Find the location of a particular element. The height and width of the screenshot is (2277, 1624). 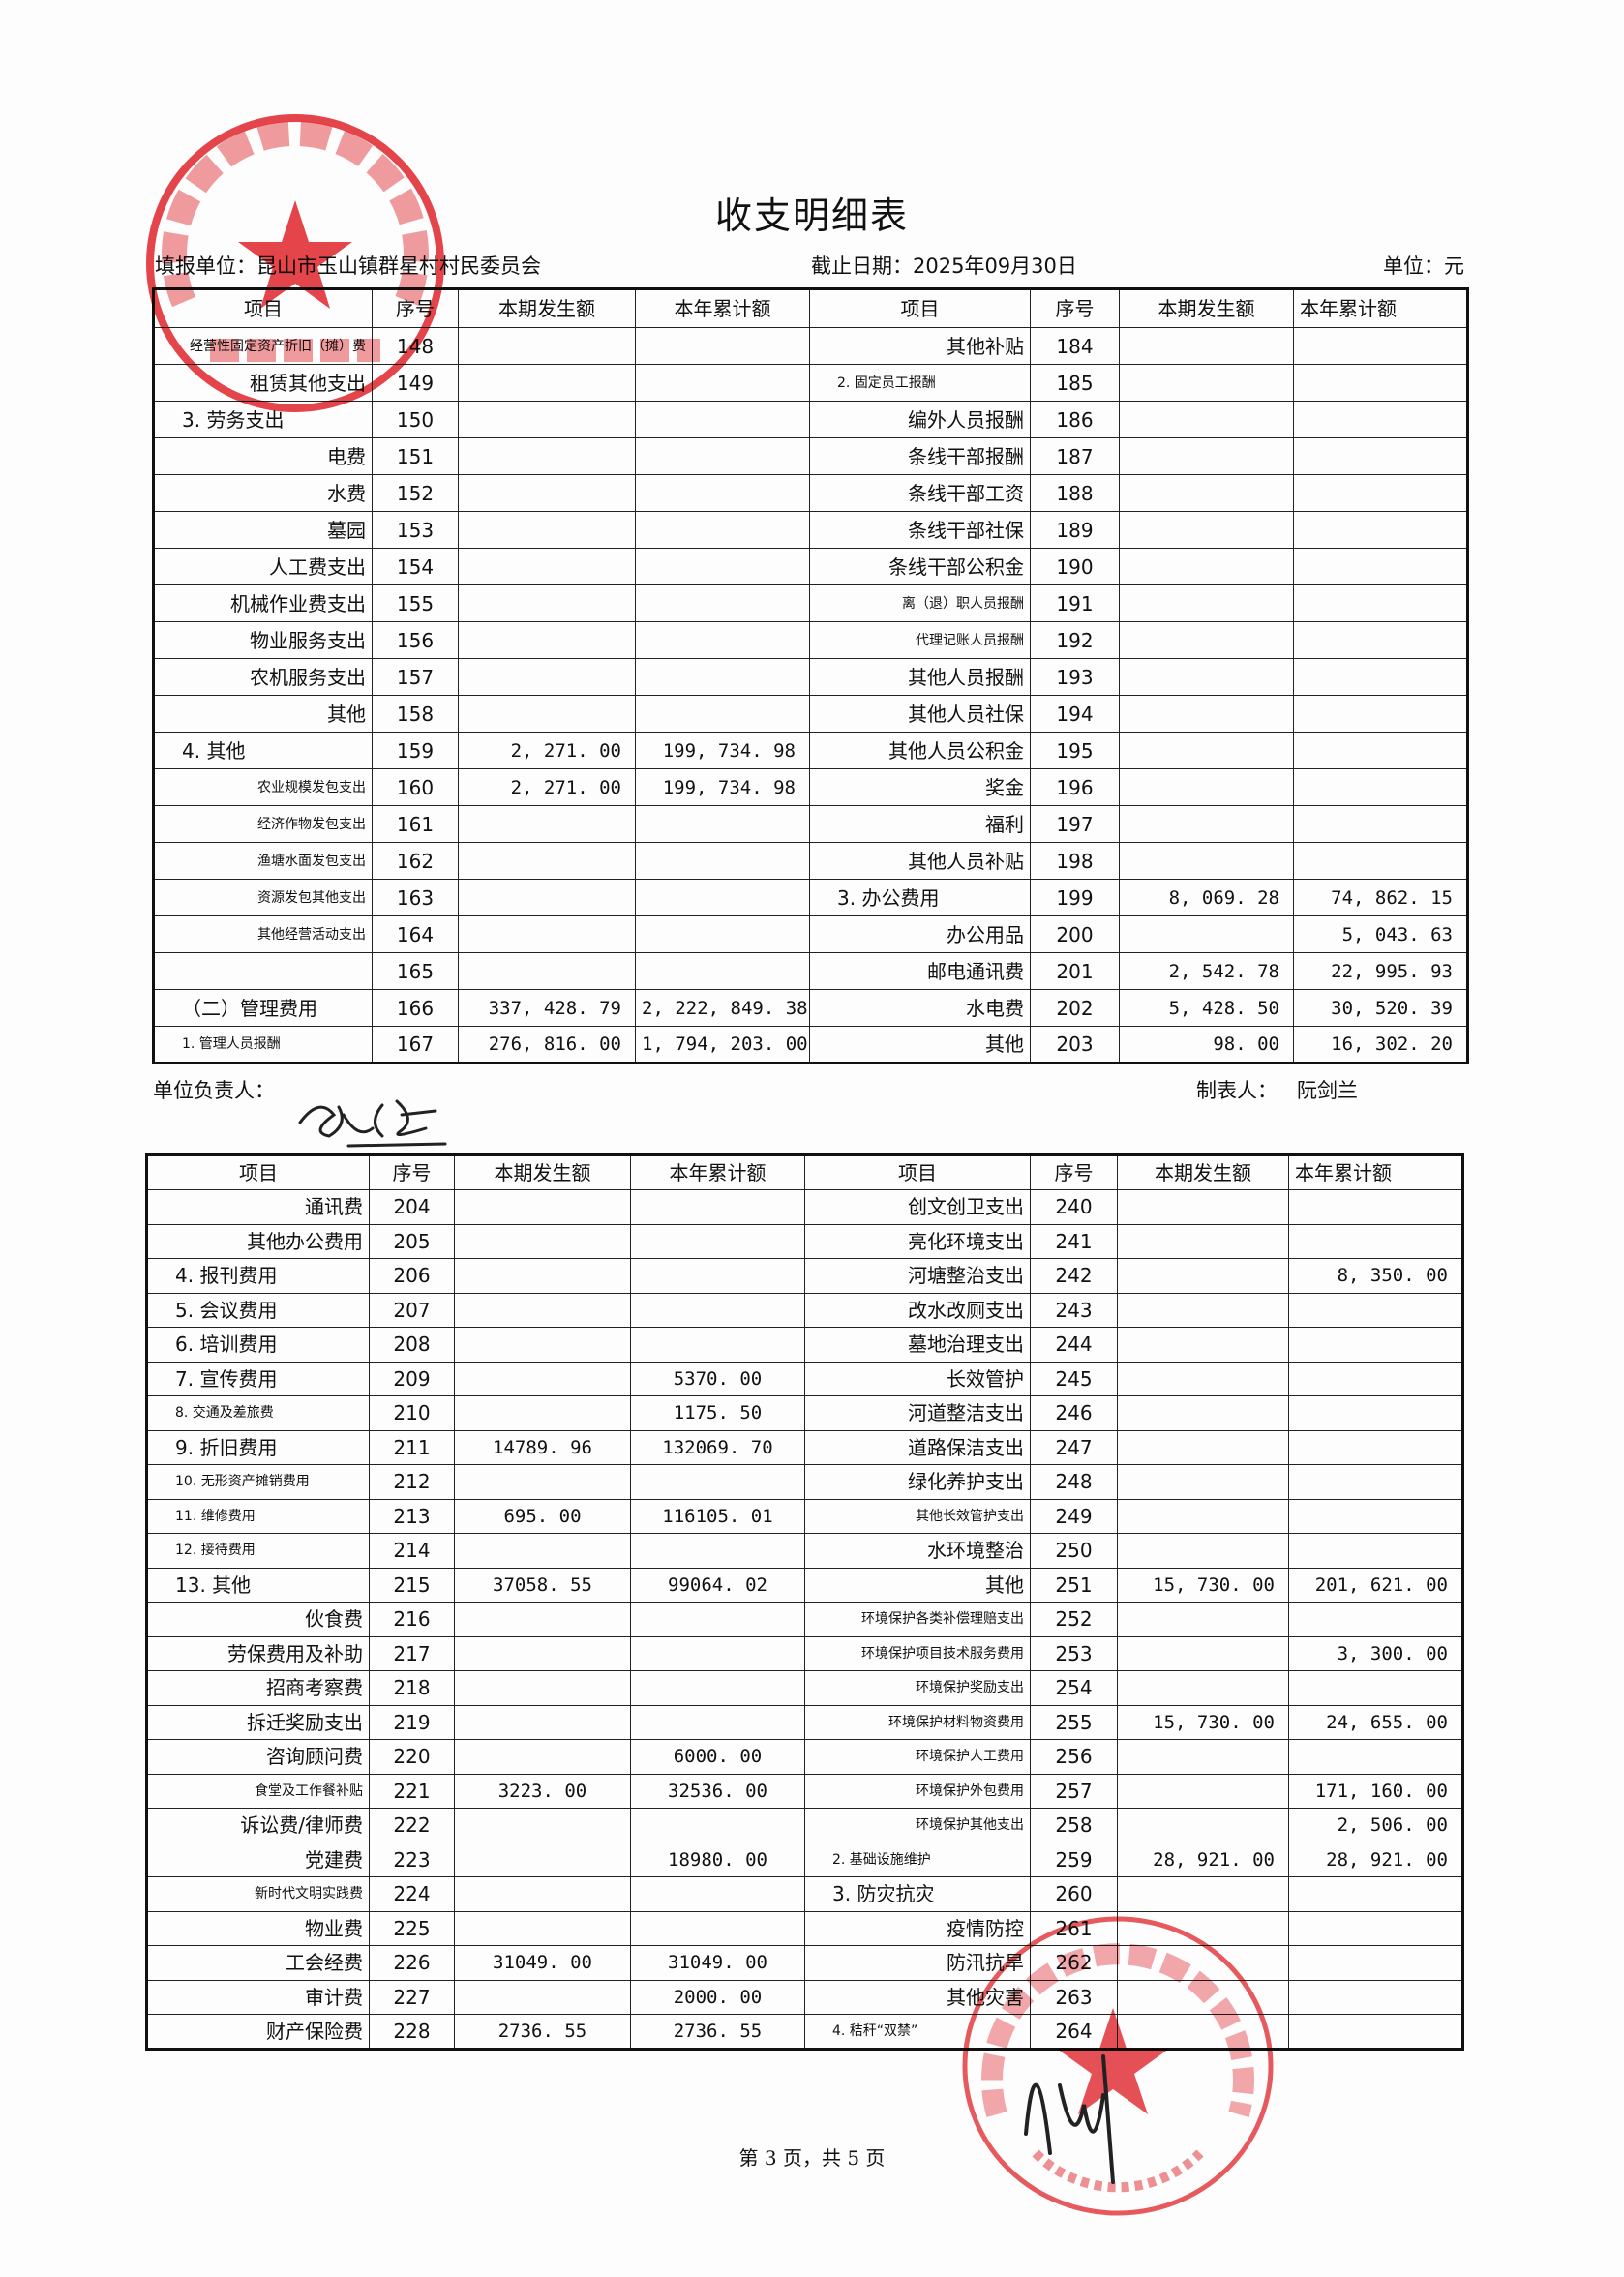

page-title: 收支明细表 is located at coordinates (812, 216).